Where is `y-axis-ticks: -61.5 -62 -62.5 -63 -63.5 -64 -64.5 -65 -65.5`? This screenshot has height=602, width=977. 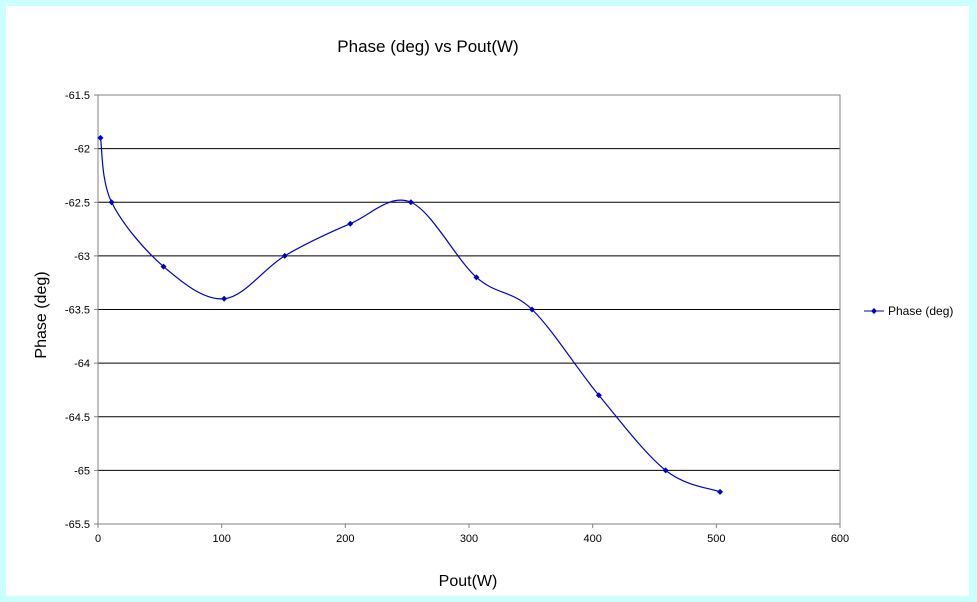 y-axis-ticks: -61.5 -62 -62.5 -63 -63.5 -64 -64.5 -65 -65.5 is located at coordinates (81, 310).